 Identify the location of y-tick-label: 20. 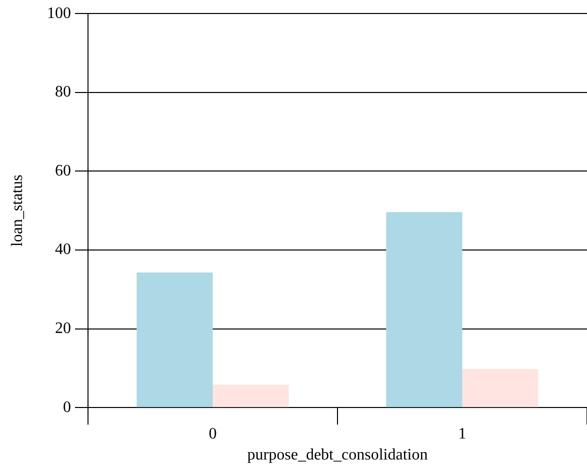
(63, 329).